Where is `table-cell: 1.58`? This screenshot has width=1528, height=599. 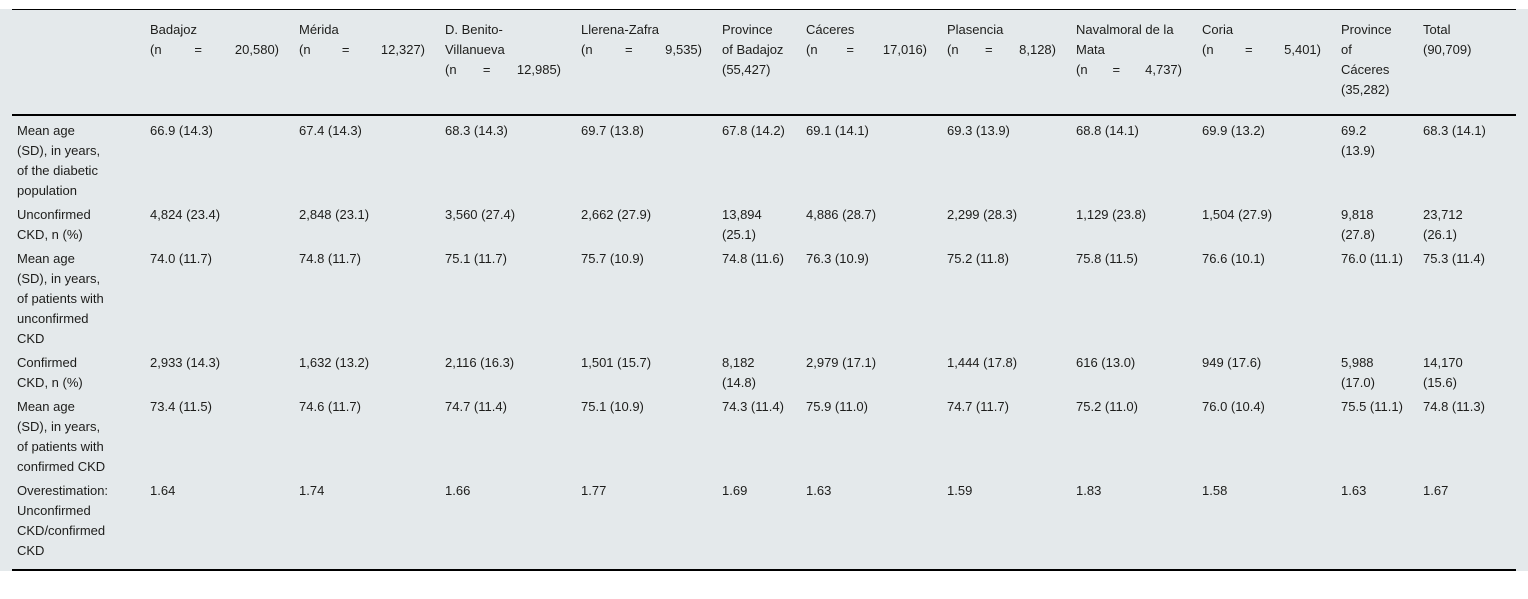
table-cell: 1.58 is located at coordinates (1215, 490).